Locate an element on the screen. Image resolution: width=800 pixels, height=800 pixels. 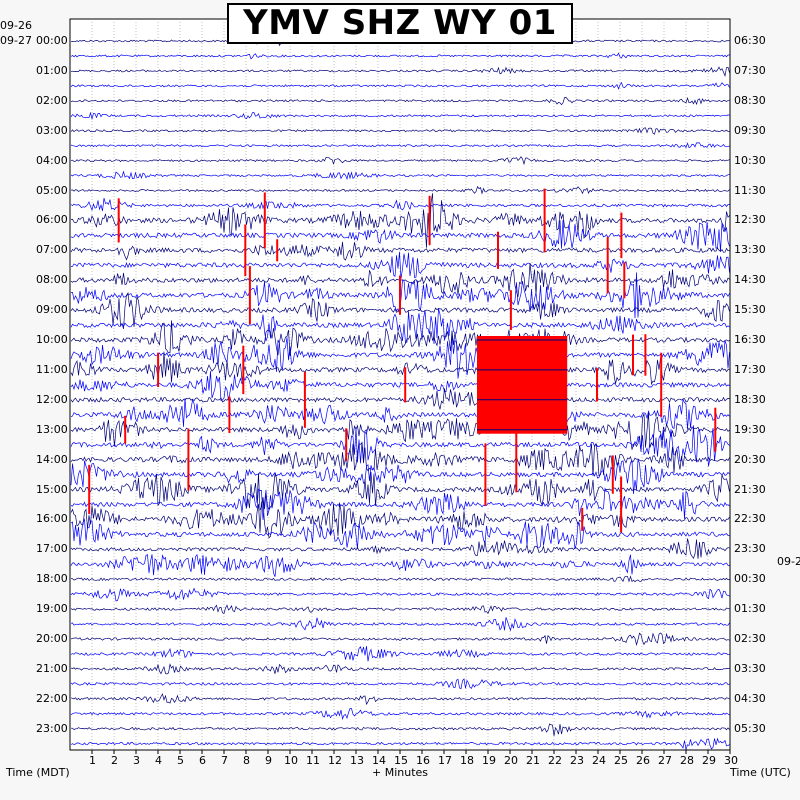
x-axis-title: + Minutes is located at coordinates (400, 772).